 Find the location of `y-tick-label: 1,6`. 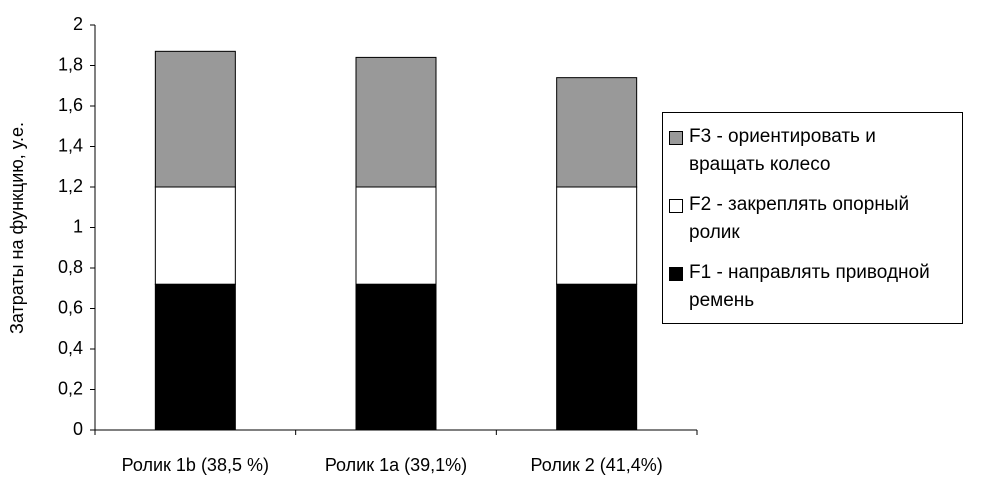

y-tick-label: 1,6 is located at coordinates (70, 105).